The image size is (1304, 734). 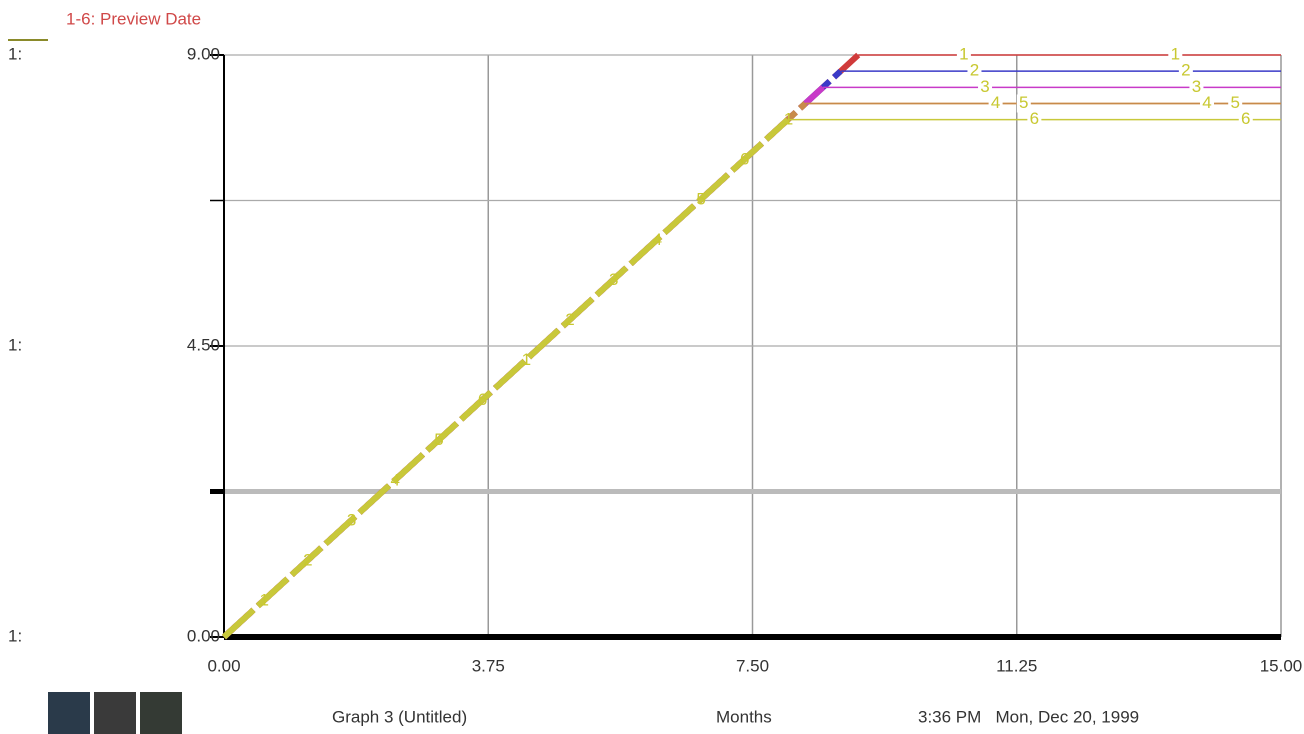 I want to click on x-tick-label: 0.00, so click(x=223, y=665).